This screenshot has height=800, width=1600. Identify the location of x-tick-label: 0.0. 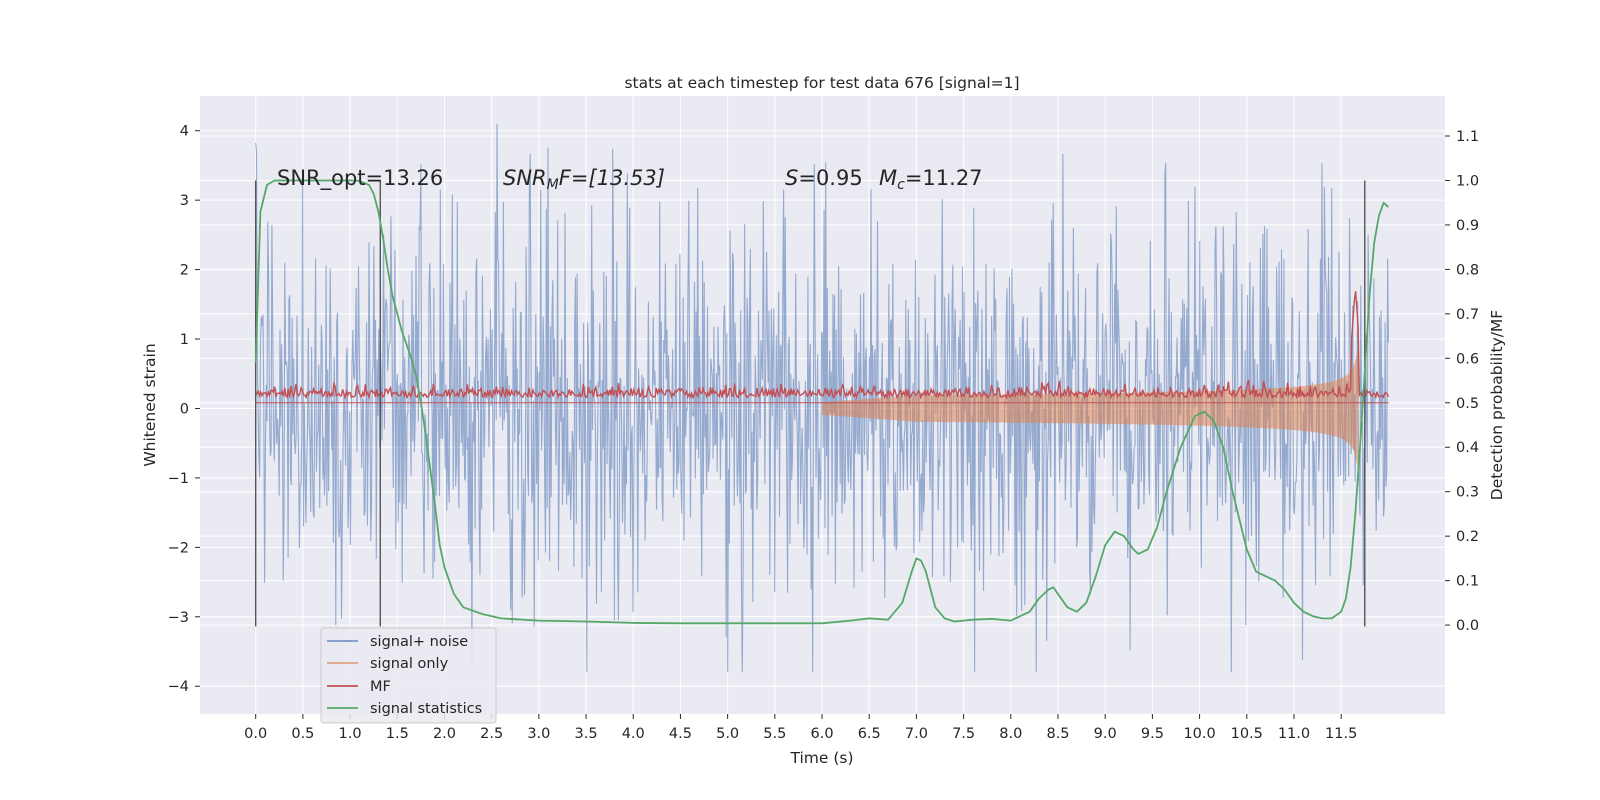
(255, 734).